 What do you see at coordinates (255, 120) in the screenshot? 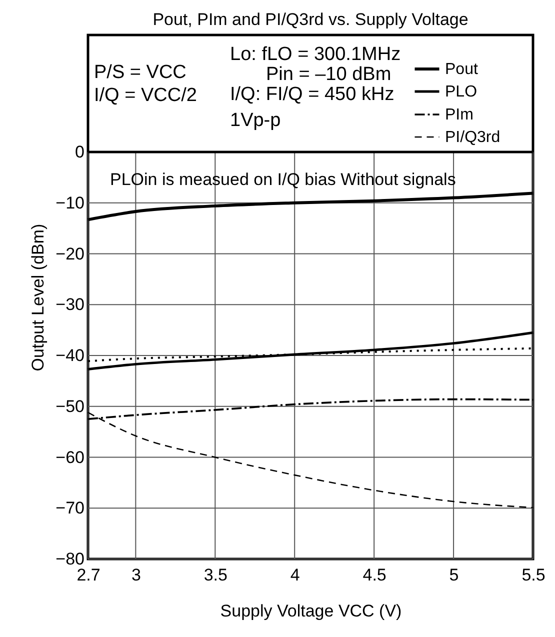
I see `annotation: 1Vp-p` at bounding box center [255, 120].